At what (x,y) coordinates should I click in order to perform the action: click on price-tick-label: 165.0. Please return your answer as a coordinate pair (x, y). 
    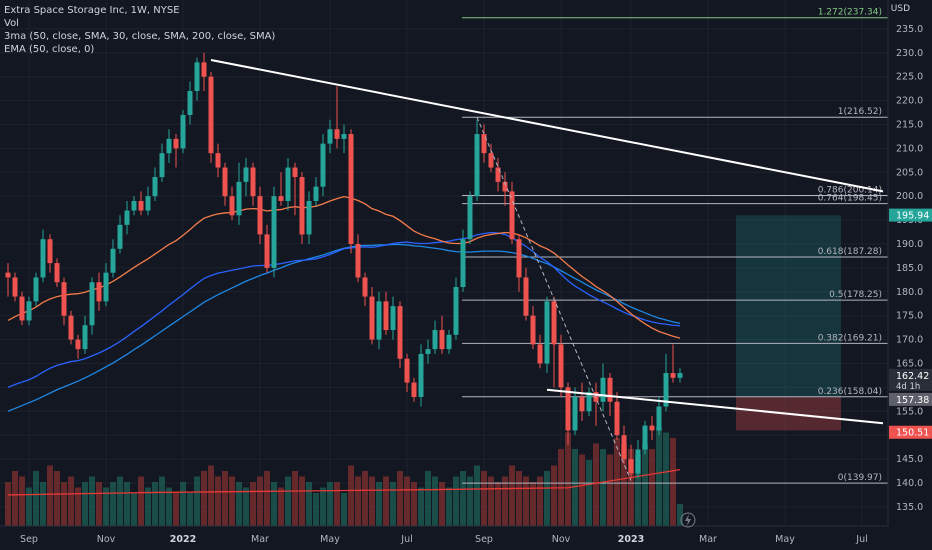
    Looking at the image, I should click on (909, 363).